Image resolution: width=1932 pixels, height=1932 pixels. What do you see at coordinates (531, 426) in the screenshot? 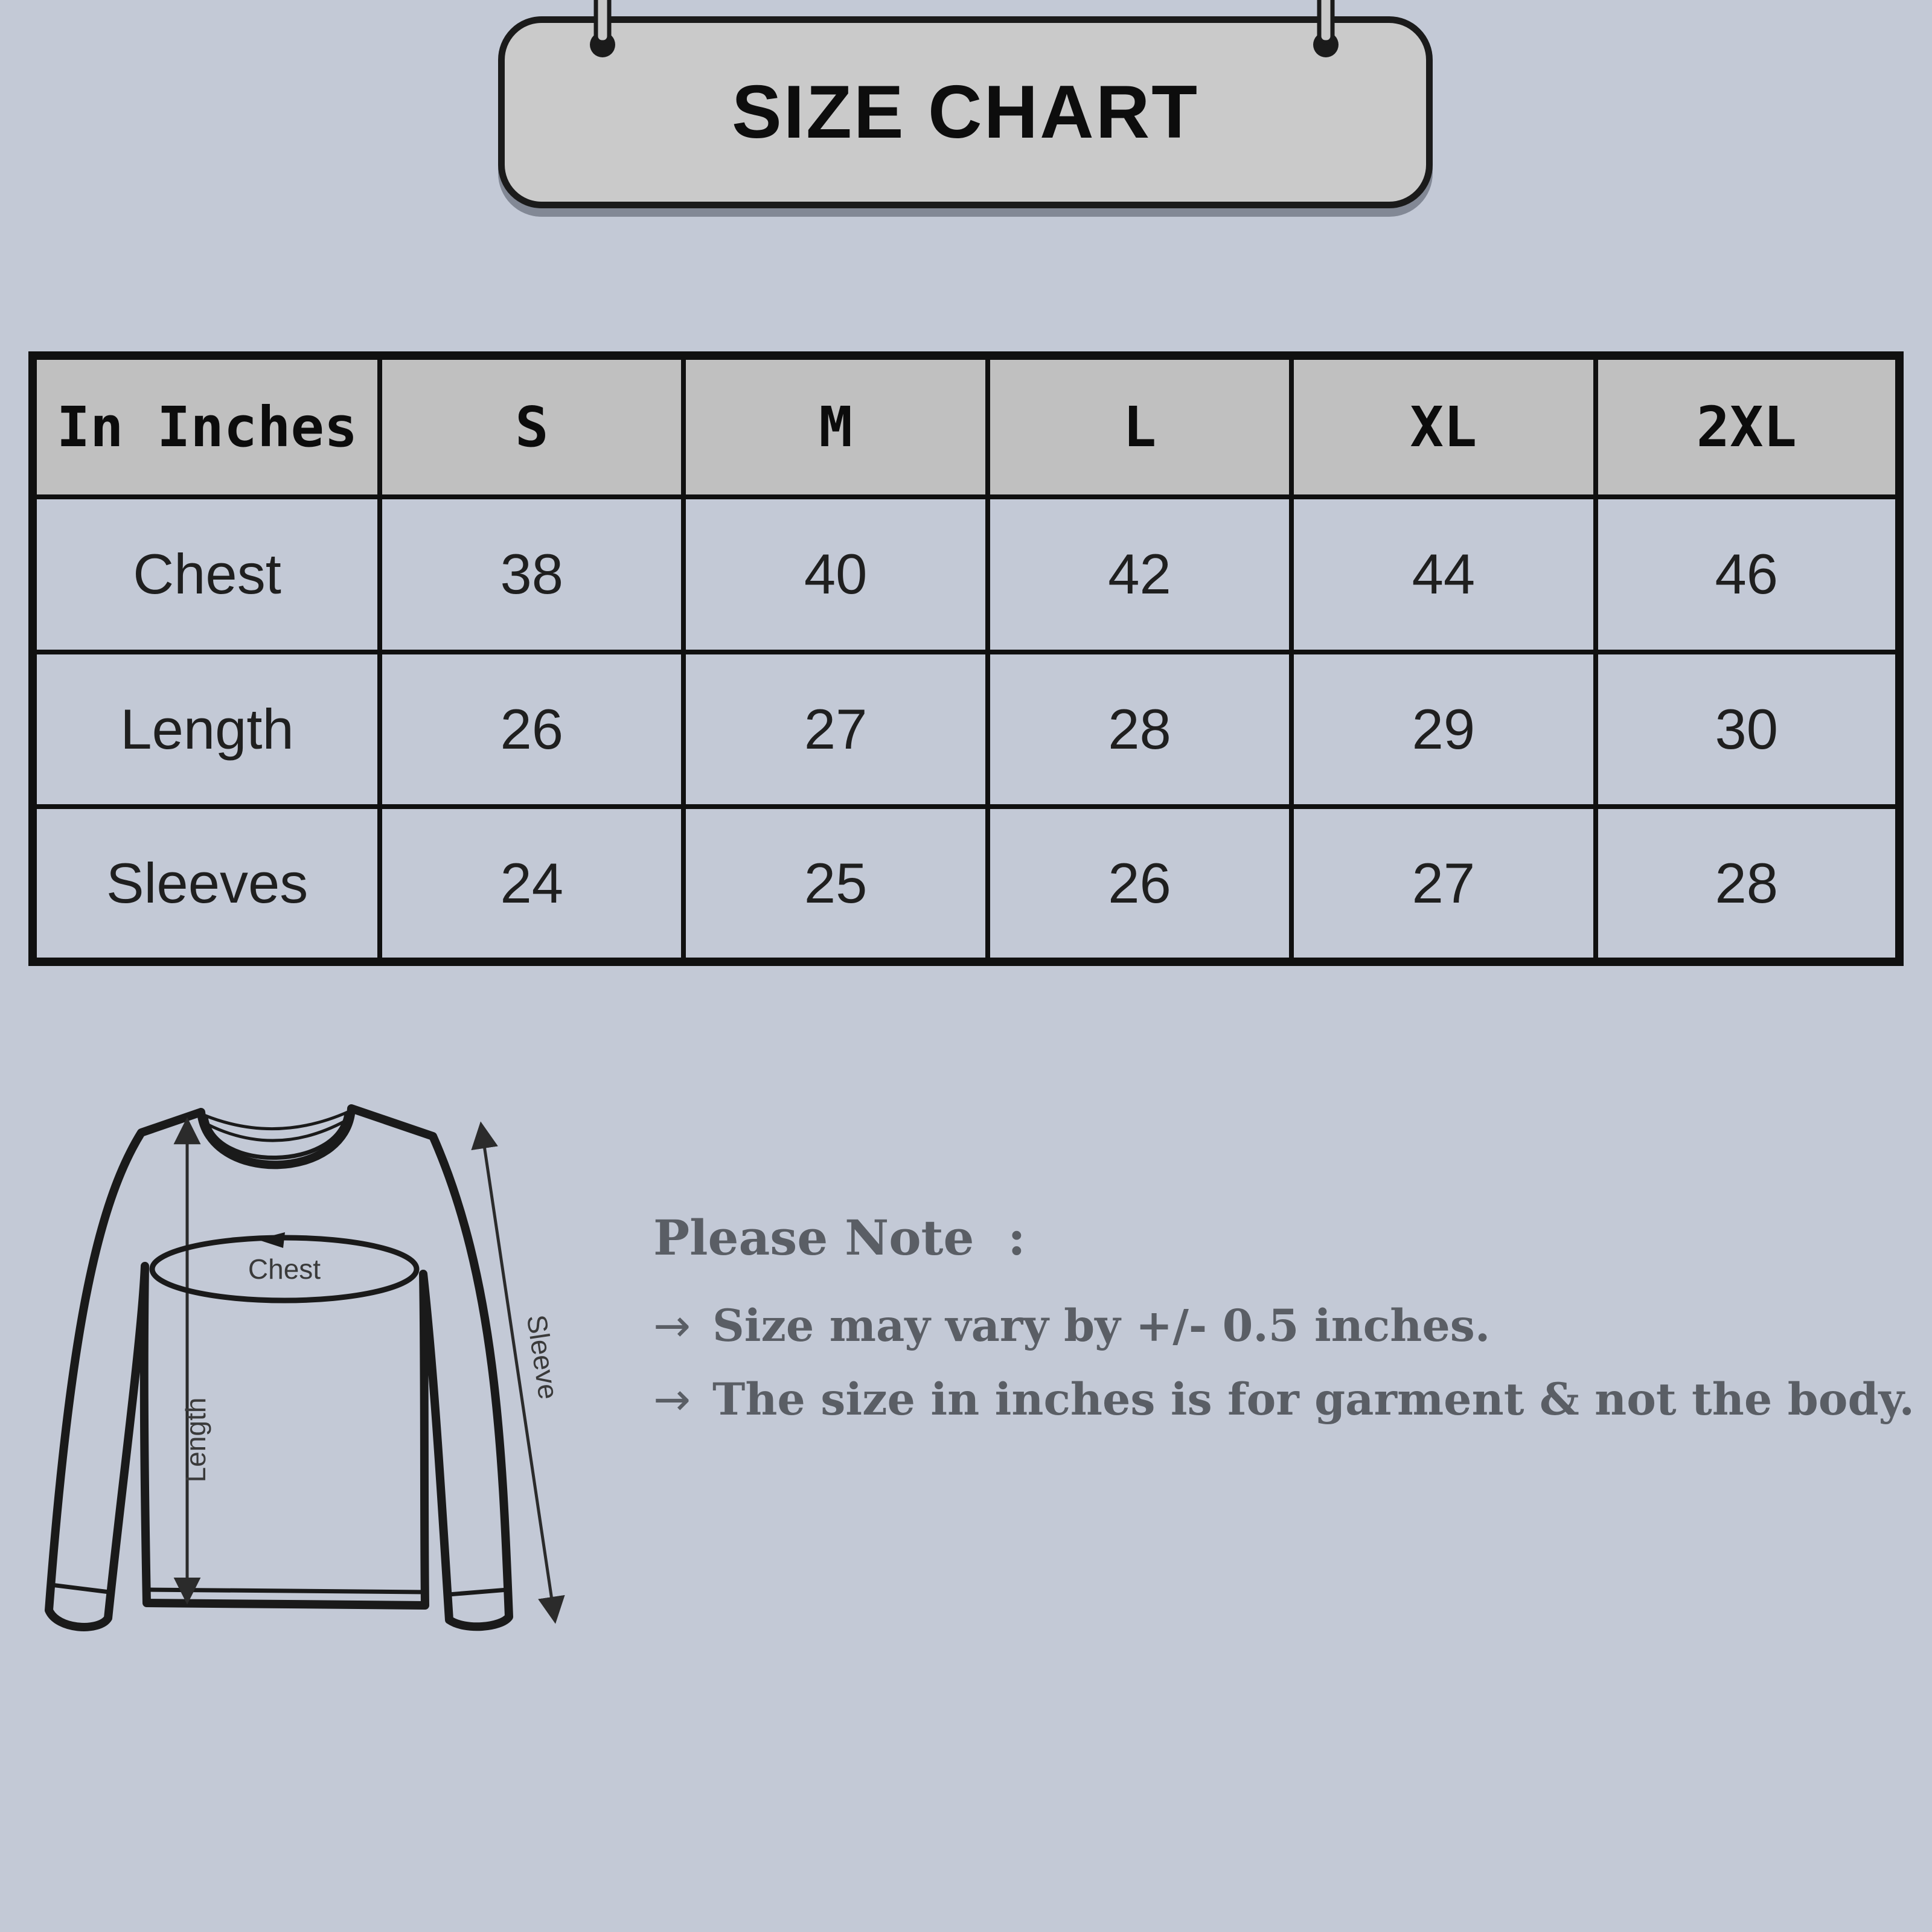
I see `size-header-s: S` at bounding box center [531, 426].